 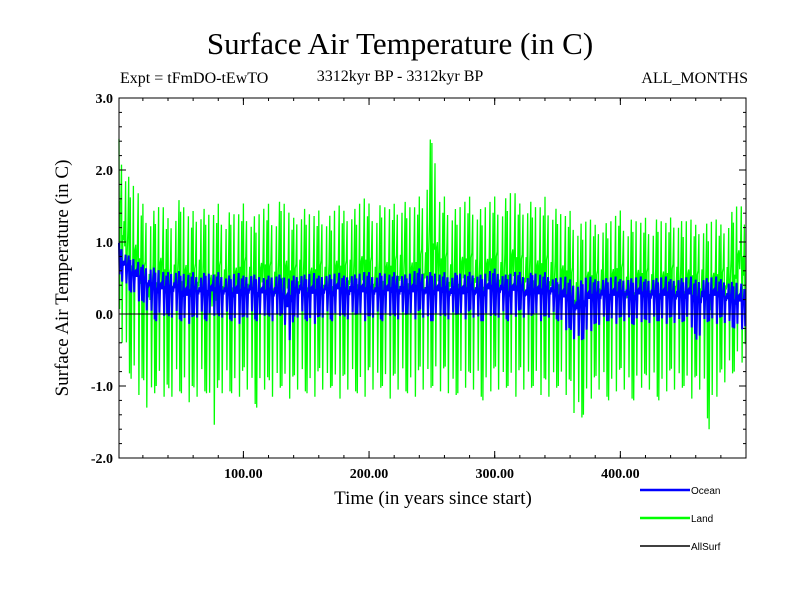 What do you see at coordinates (105, 171) in the screenshot?
I see `y-tick-label: 2.0` at bounding box center [105, 171].